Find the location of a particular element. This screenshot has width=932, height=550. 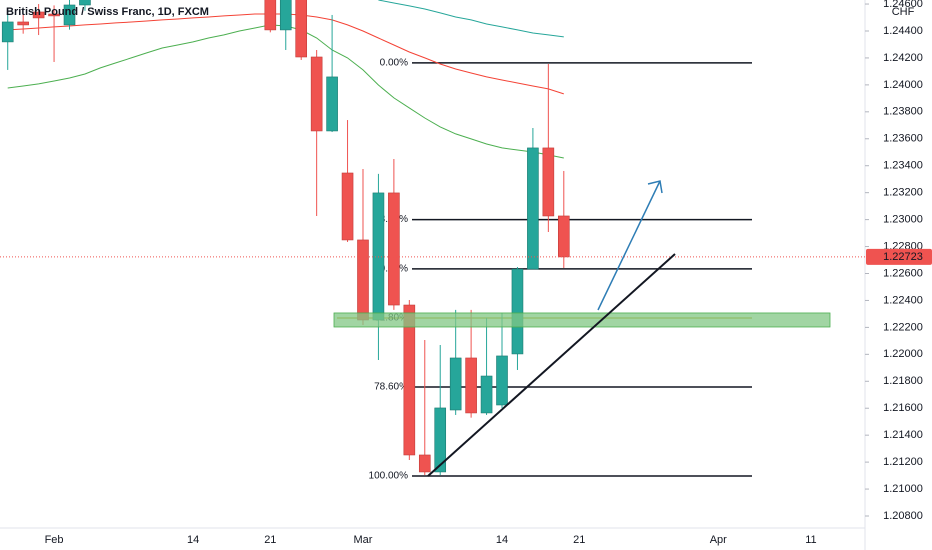

y-tick-label: 1.21400 is located at coordinates (903, 435).